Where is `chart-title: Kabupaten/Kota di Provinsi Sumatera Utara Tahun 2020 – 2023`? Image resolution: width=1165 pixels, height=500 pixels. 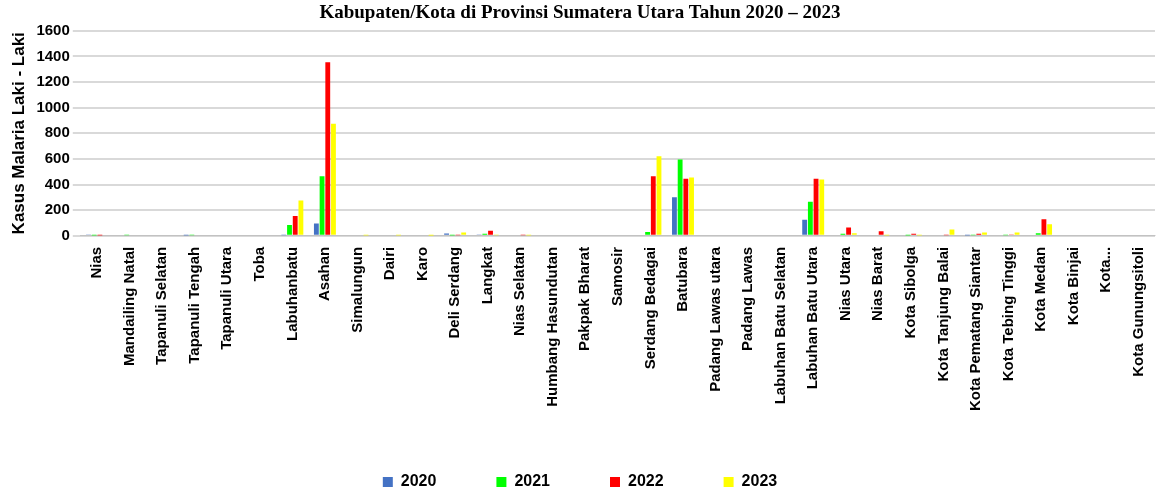
chart-title: Kabupaten/Kota di Provinsi Sumatera Utara Tahun 2020 – 2023 is located at coordinates (580, 12).